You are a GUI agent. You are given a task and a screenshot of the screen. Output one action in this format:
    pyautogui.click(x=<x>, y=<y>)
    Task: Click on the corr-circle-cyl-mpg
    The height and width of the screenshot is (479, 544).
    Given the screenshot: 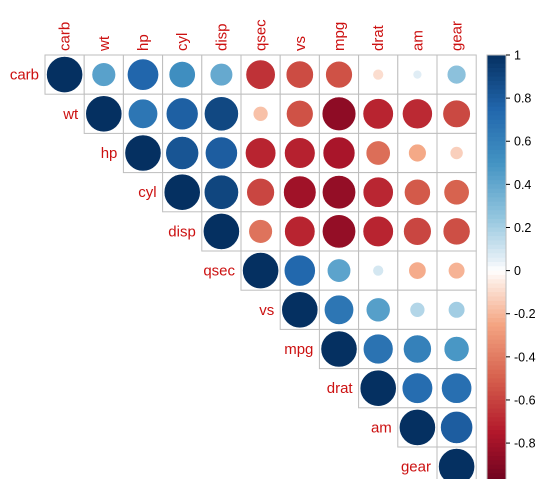 What is the action you would take?
    pyautogui.click(x=339, y=192)
    